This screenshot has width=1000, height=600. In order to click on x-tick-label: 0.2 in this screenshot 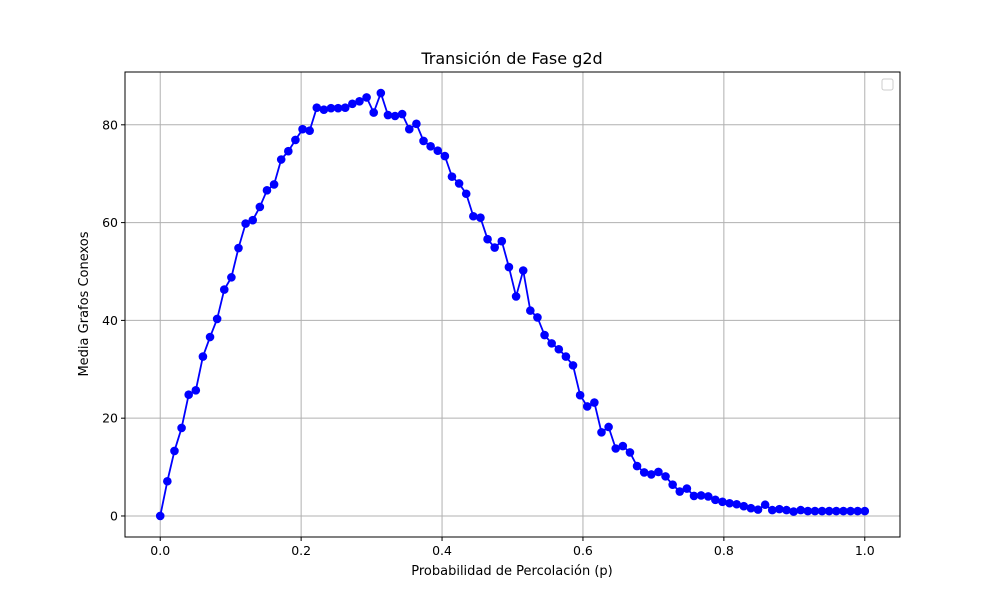, I will do `click(301, 550)`.